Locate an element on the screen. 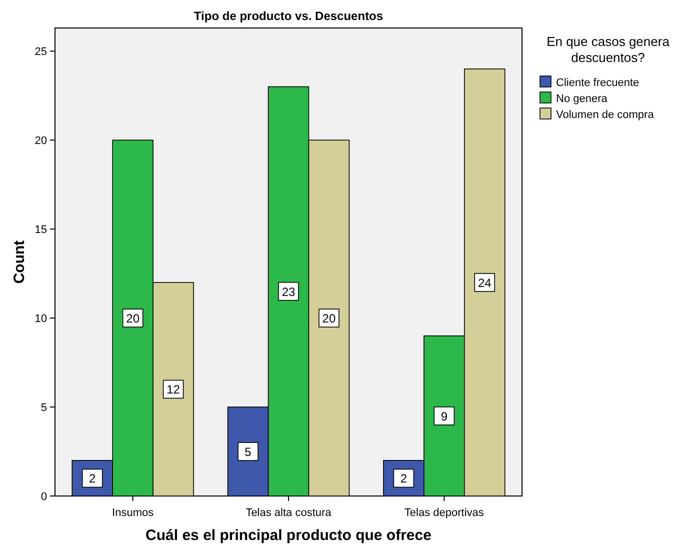  y-tick-label: 0 is located at coordinates (43, 497).